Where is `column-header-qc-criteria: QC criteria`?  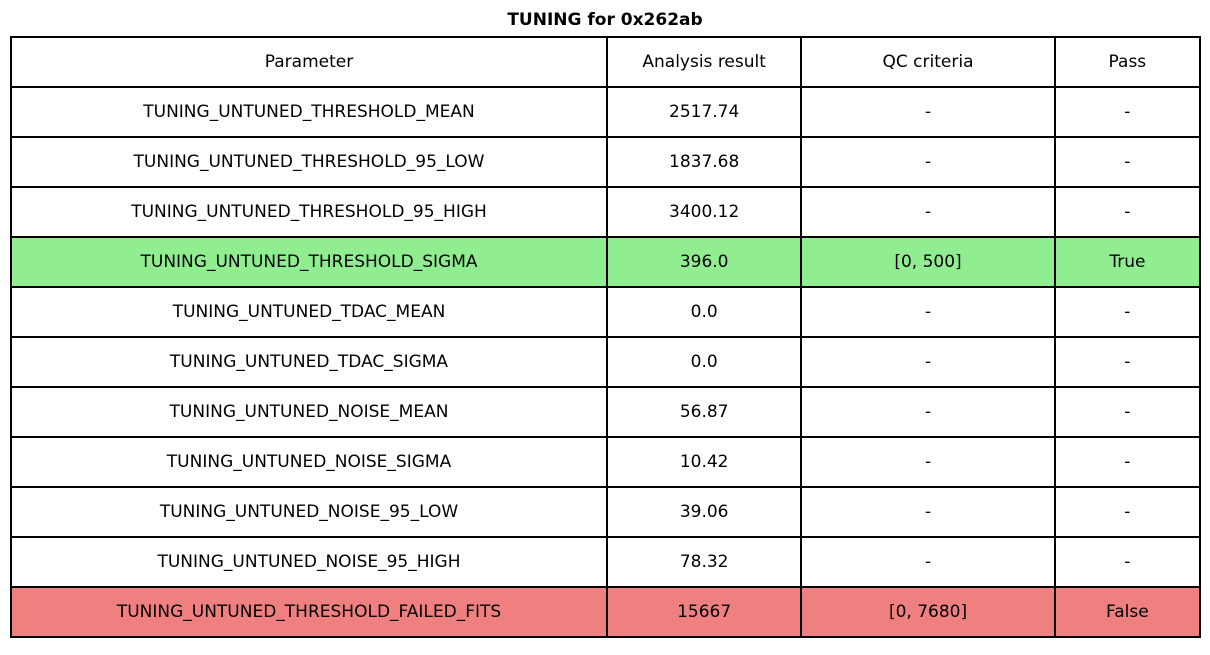 column-header-qc-criteria: QC criteria is located at coordinates (928, 62).